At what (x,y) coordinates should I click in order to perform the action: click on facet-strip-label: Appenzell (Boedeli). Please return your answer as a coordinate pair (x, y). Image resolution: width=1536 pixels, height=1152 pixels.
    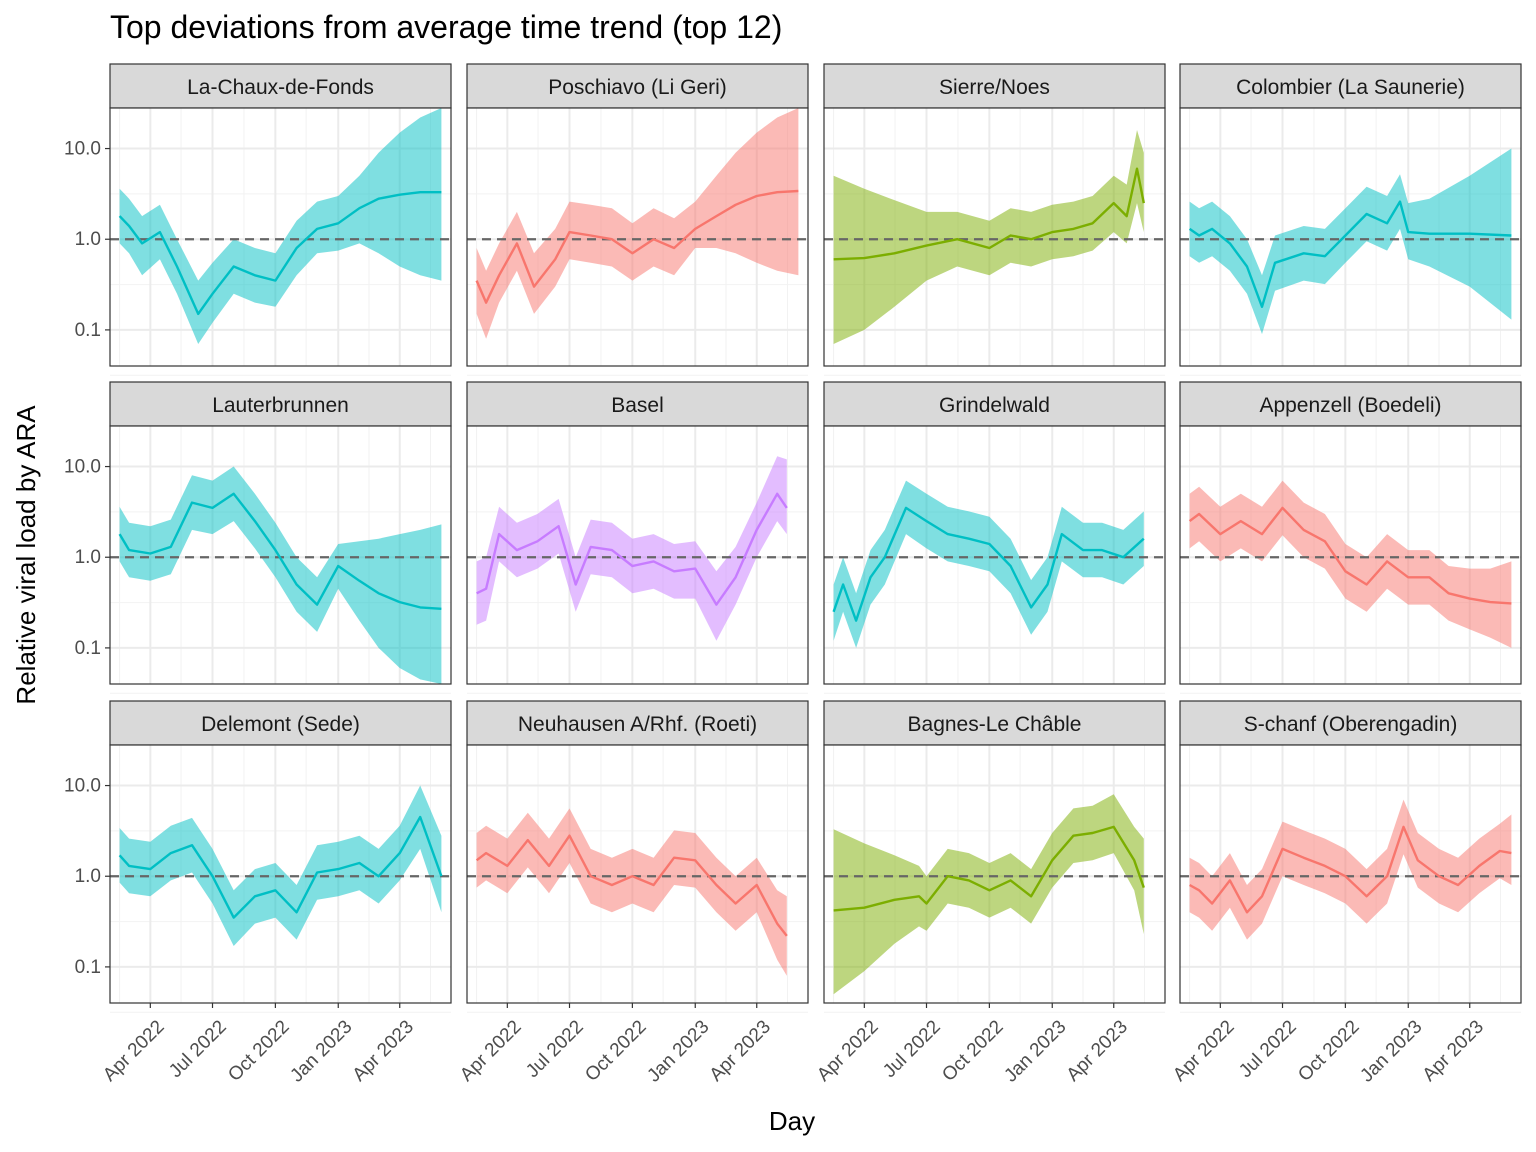
    Looking at the image, I should click on (1350, 405).